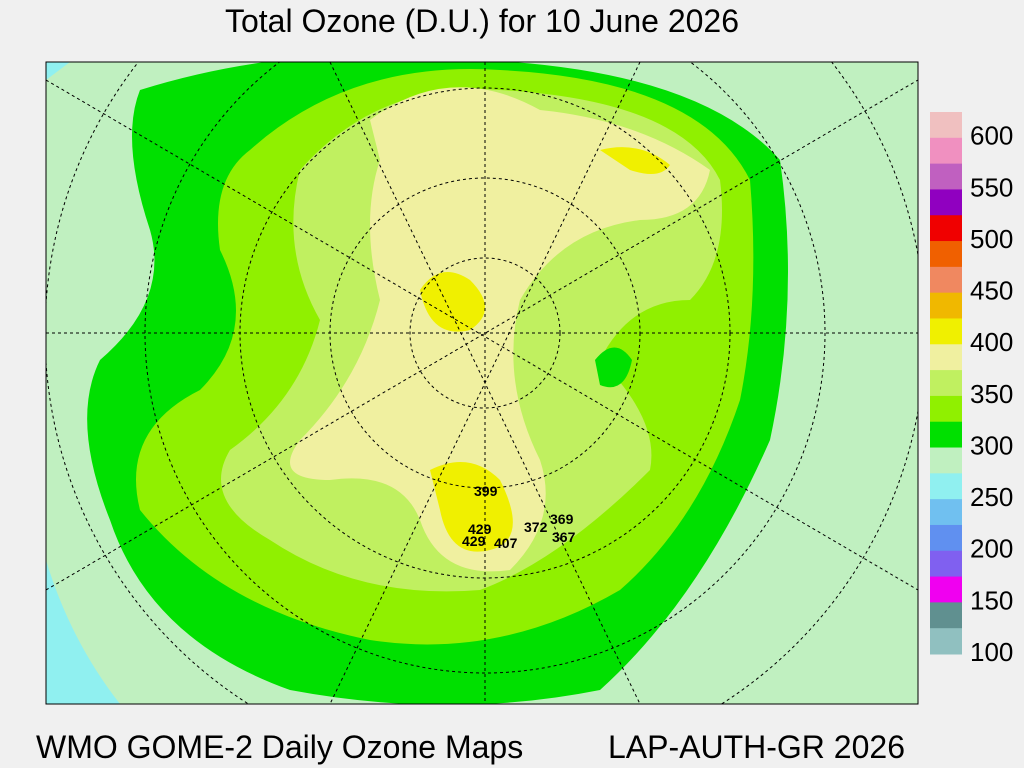 This screenshot has height=768, width=1024. Describe the element at coordinates (991, 600) in the screenshot. I see `legend-label: 150` at that location.